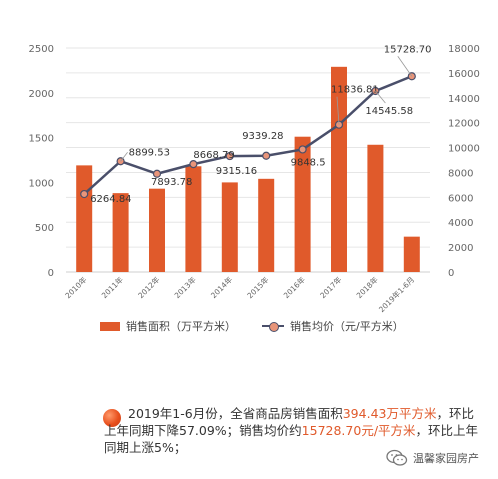 Image resolution: width=498 pixels, height=479 pixels. I want to click on category-tick-label: 2018年, so click(367, 287).